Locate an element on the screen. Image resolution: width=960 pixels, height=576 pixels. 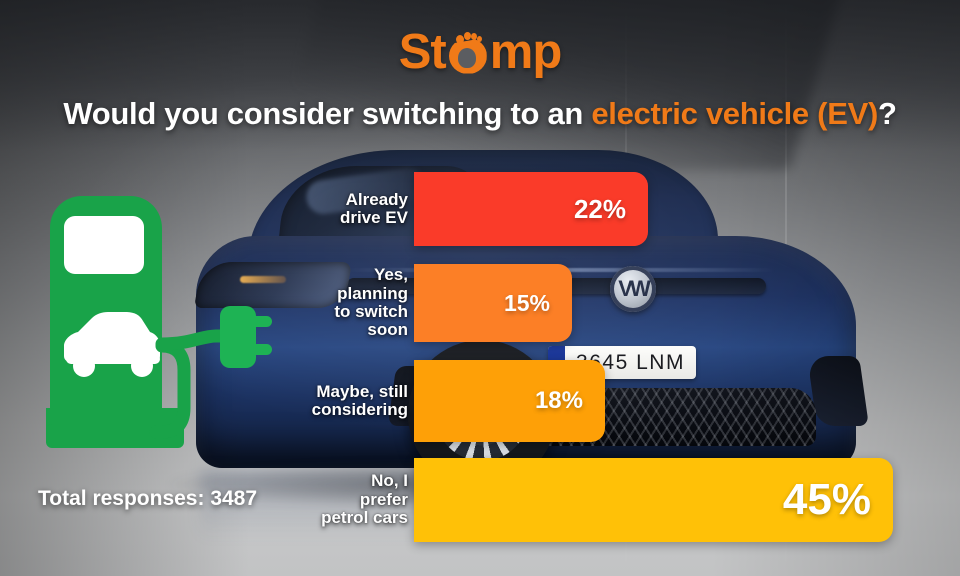
chart-row: Yes, planning to switch soon 15% is located at coordinates (480, 303).